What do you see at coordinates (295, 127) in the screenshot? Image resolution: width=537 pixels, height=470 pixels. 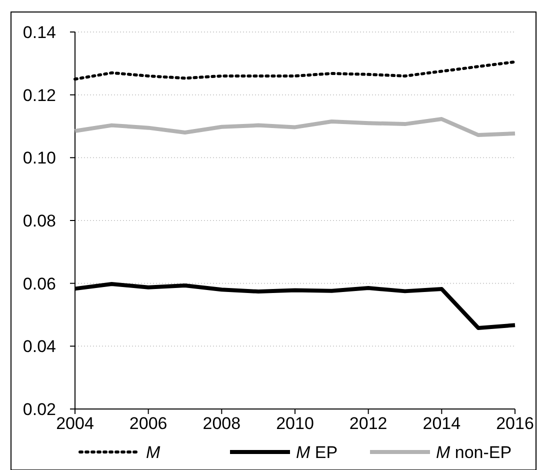 I see `line-series` at bounding box center [295, 127].